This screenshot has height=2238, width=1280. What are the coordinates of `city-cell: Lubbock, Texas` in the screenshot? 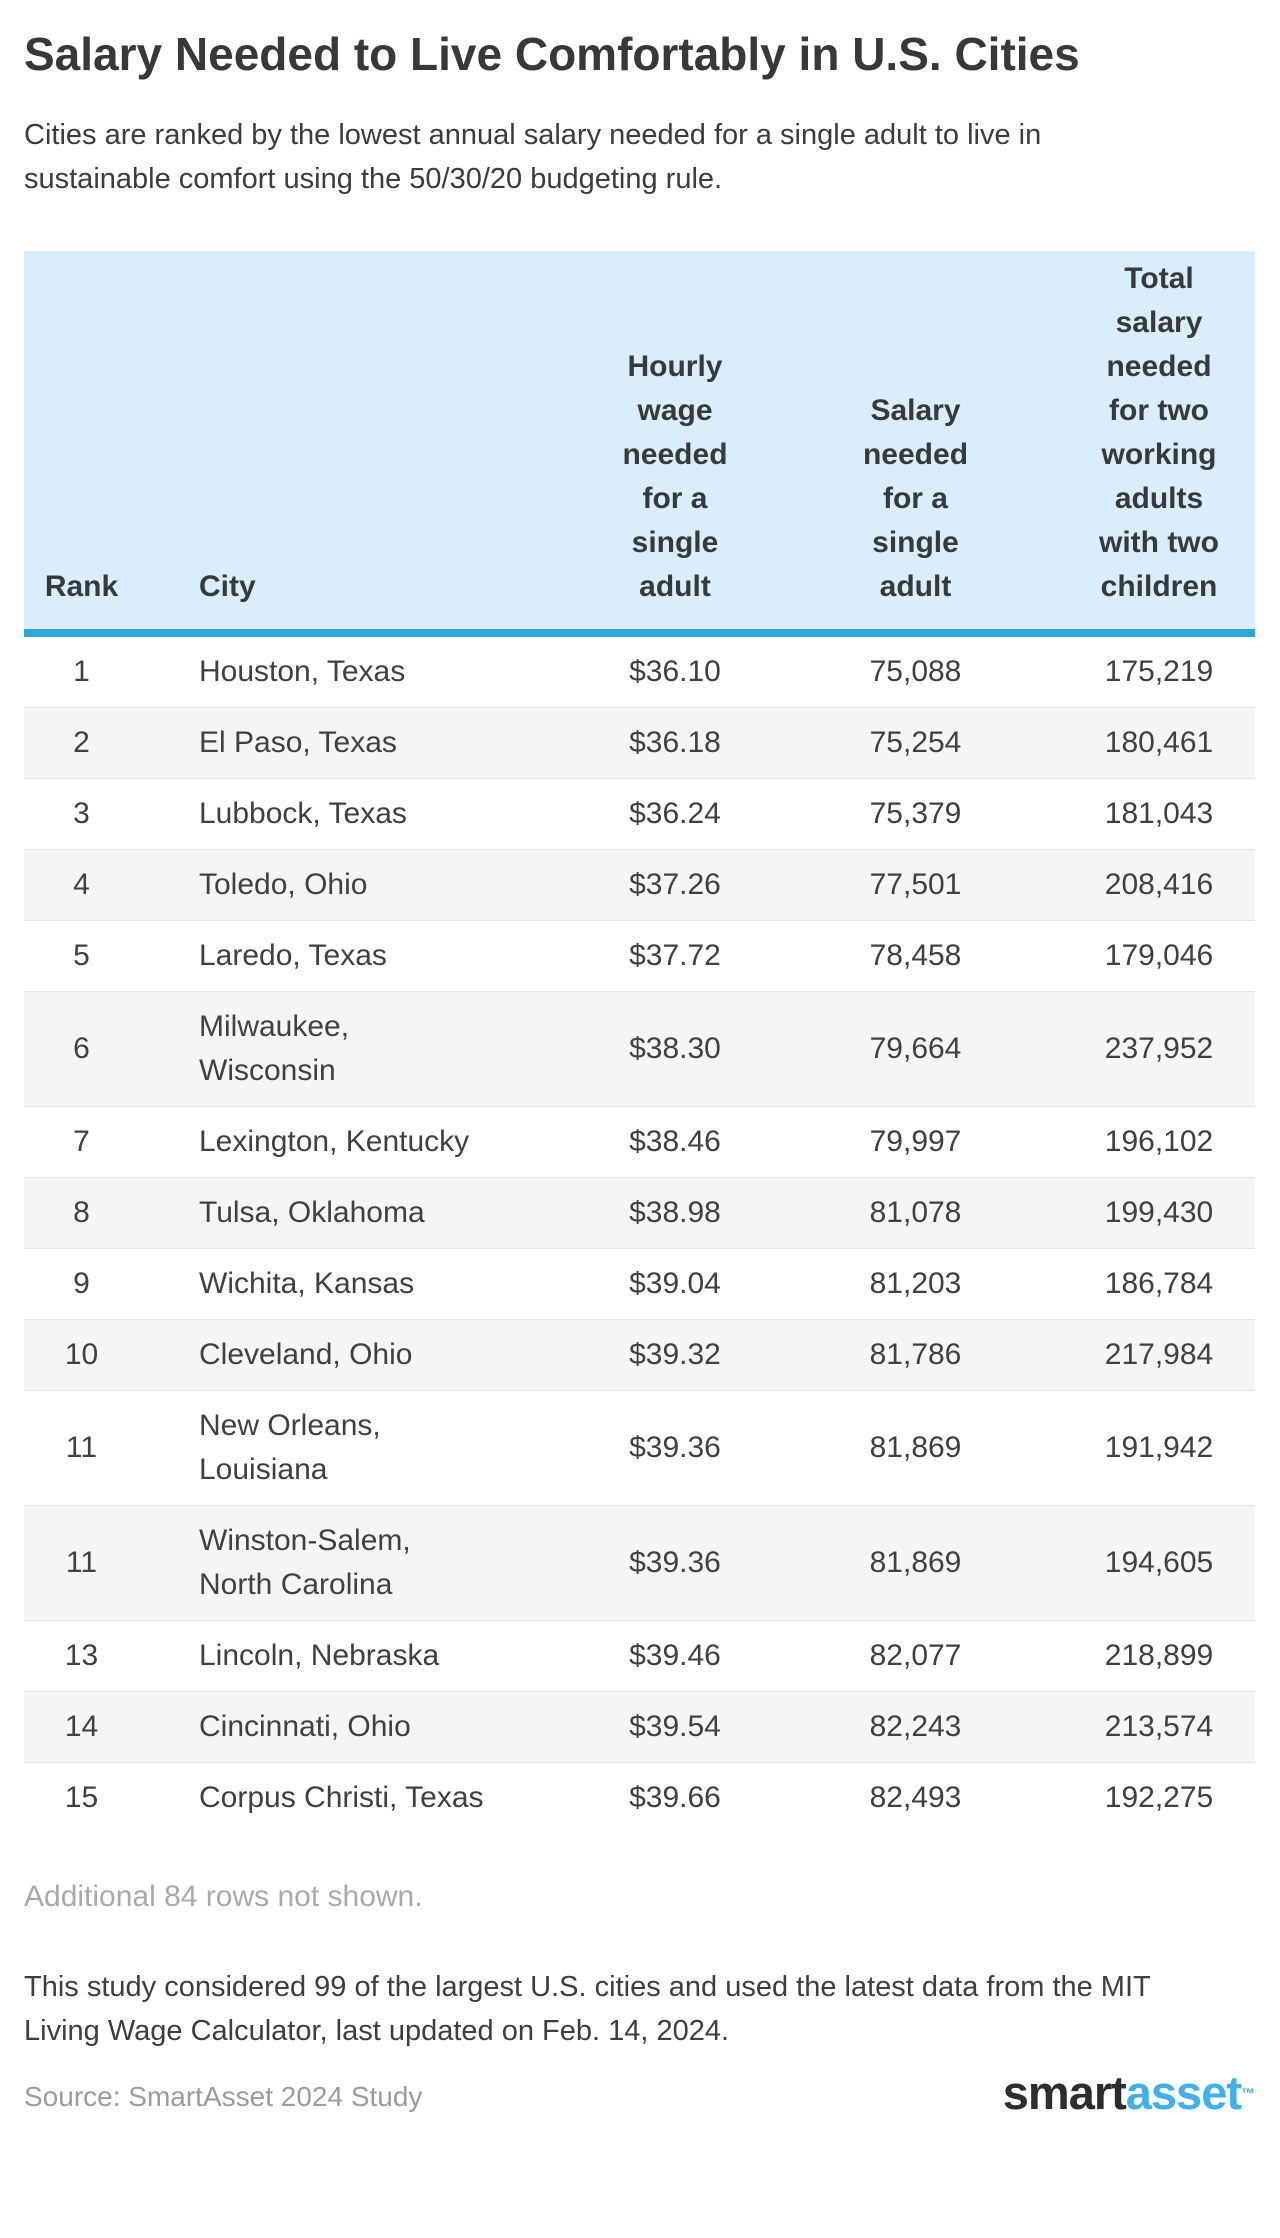 It's located at (303, 813).